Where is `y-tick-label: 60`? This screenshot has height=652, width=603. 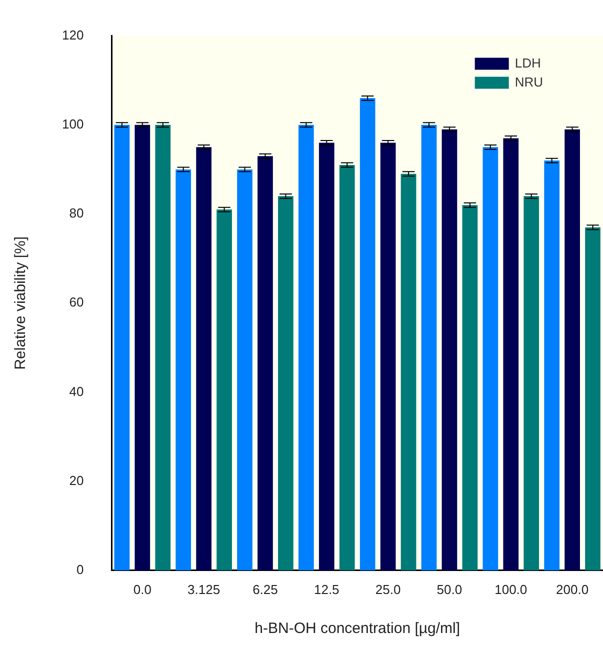 y-tick-label: 60 is located at coordinates (76, 302).